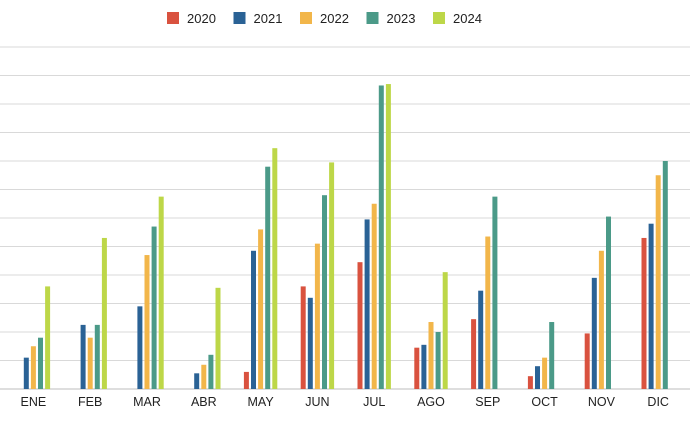 This screenshot has width=690, height=421. Describe the element at coordinates (601, 319) in the screenshot. I see `bar-nov-2022` at that location.